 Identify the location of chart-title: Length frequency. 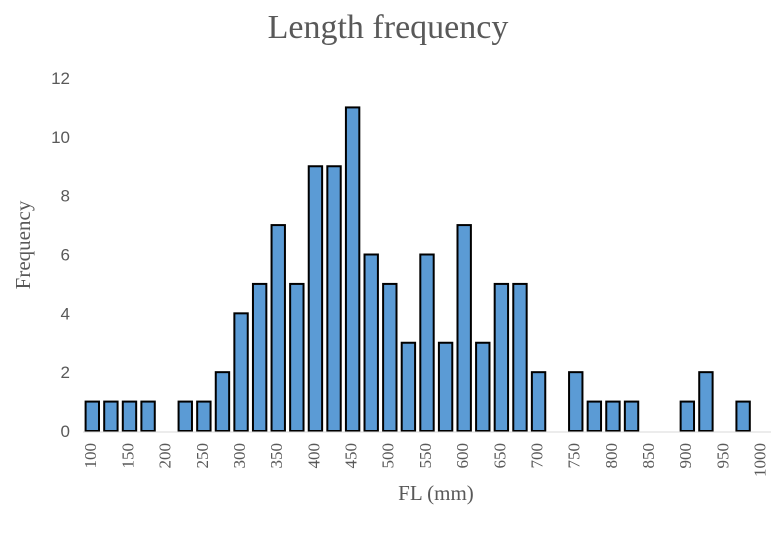
(388, 27).